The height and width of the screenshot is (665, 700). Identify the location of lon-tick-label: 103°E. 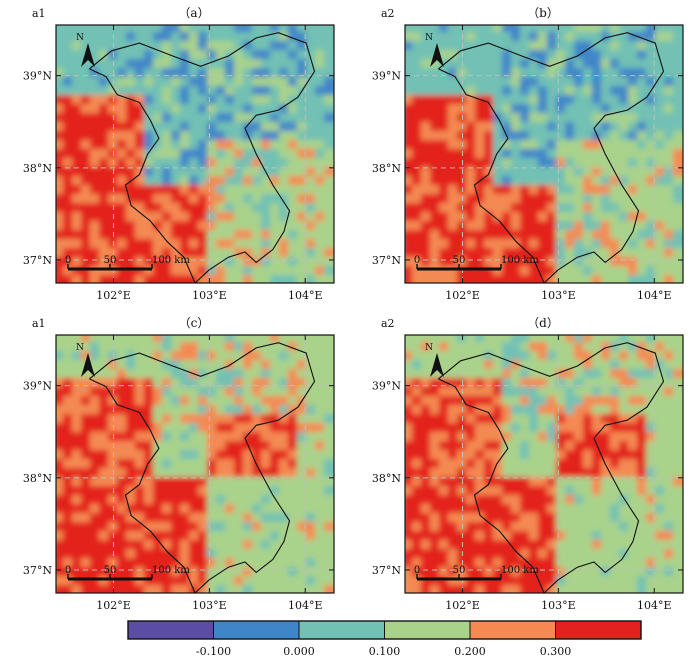
(558, 295).